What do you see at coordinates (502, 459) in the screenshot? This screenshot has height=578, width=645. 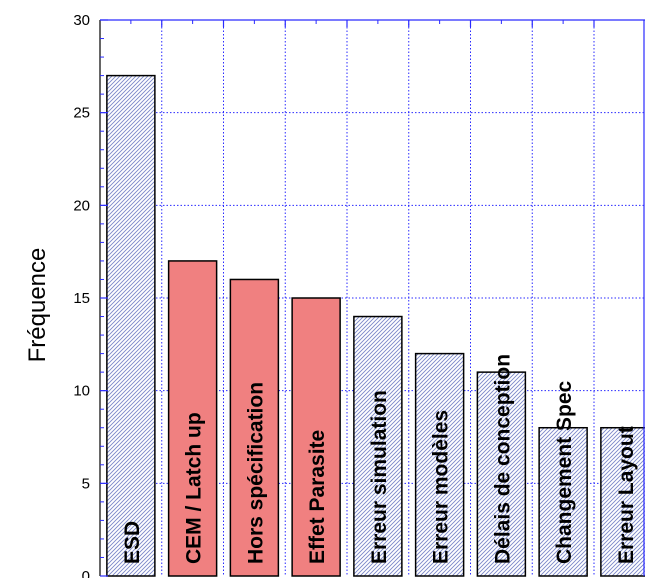 I see `bar-category-label: Délais de conception` at bounding box center [502, 459].